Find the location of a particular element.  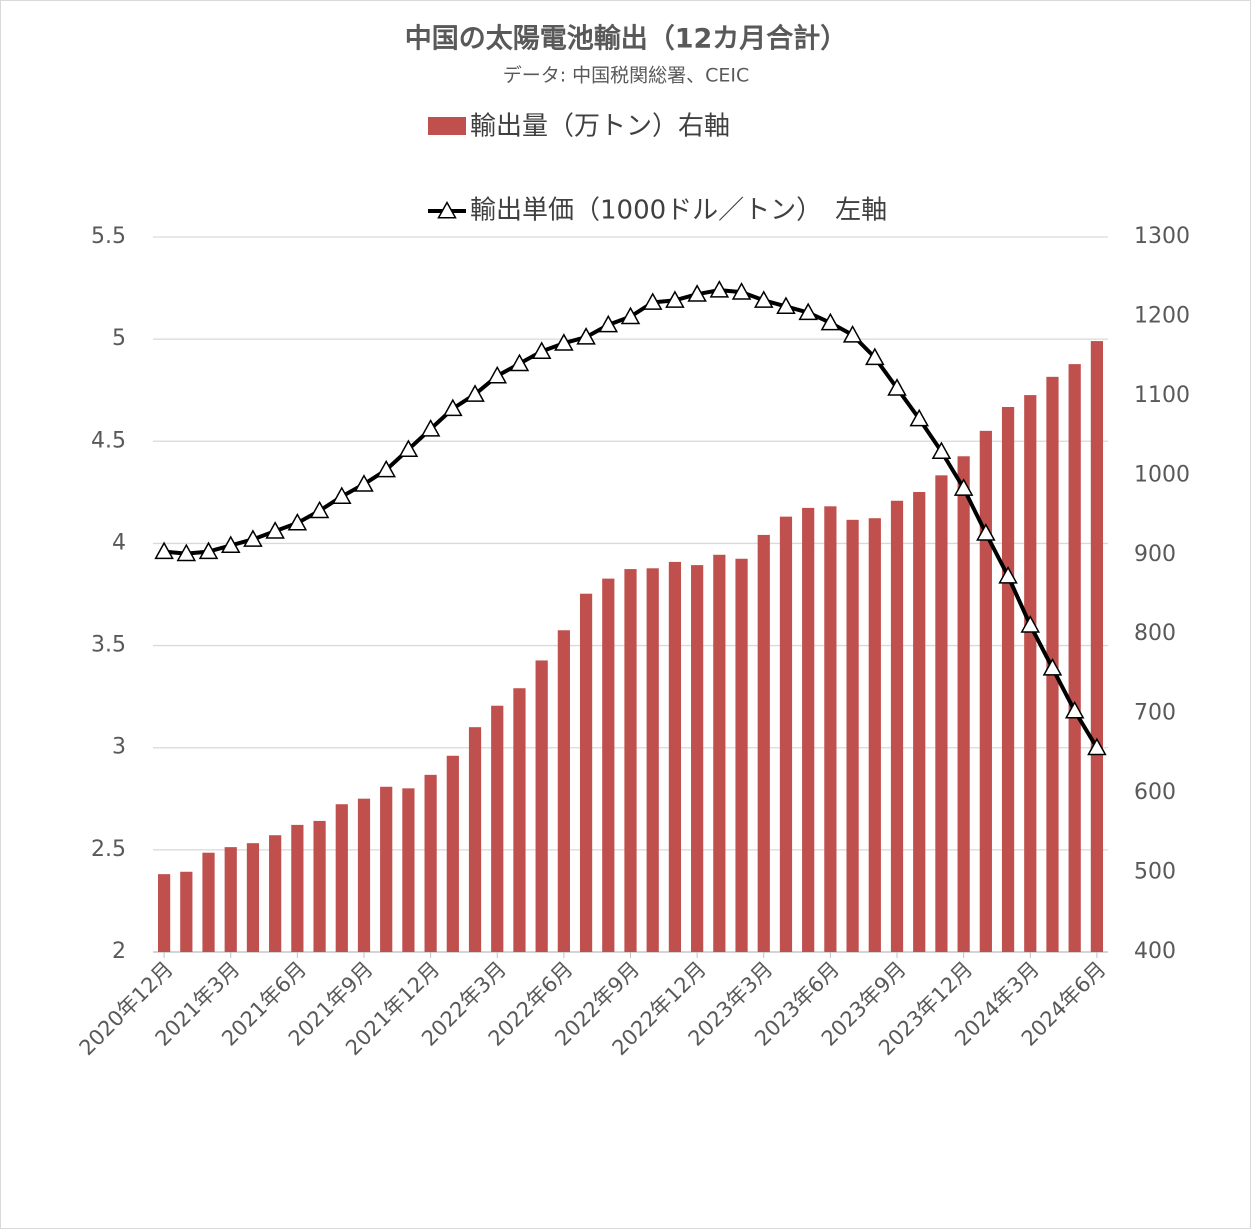

y2-tick-label: 700 is located at coordinates (1155, 713).